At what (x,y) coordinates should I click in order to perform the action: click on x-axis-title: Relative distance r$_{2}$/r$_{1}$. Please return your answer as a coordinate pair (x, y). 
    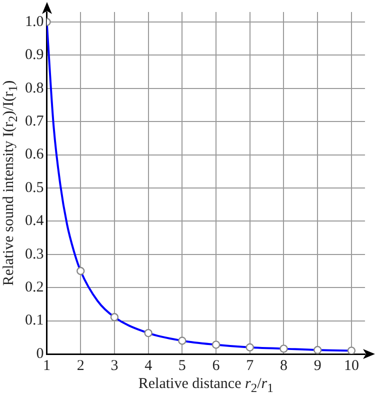
    Looking at the image, I should click on (206, 386).